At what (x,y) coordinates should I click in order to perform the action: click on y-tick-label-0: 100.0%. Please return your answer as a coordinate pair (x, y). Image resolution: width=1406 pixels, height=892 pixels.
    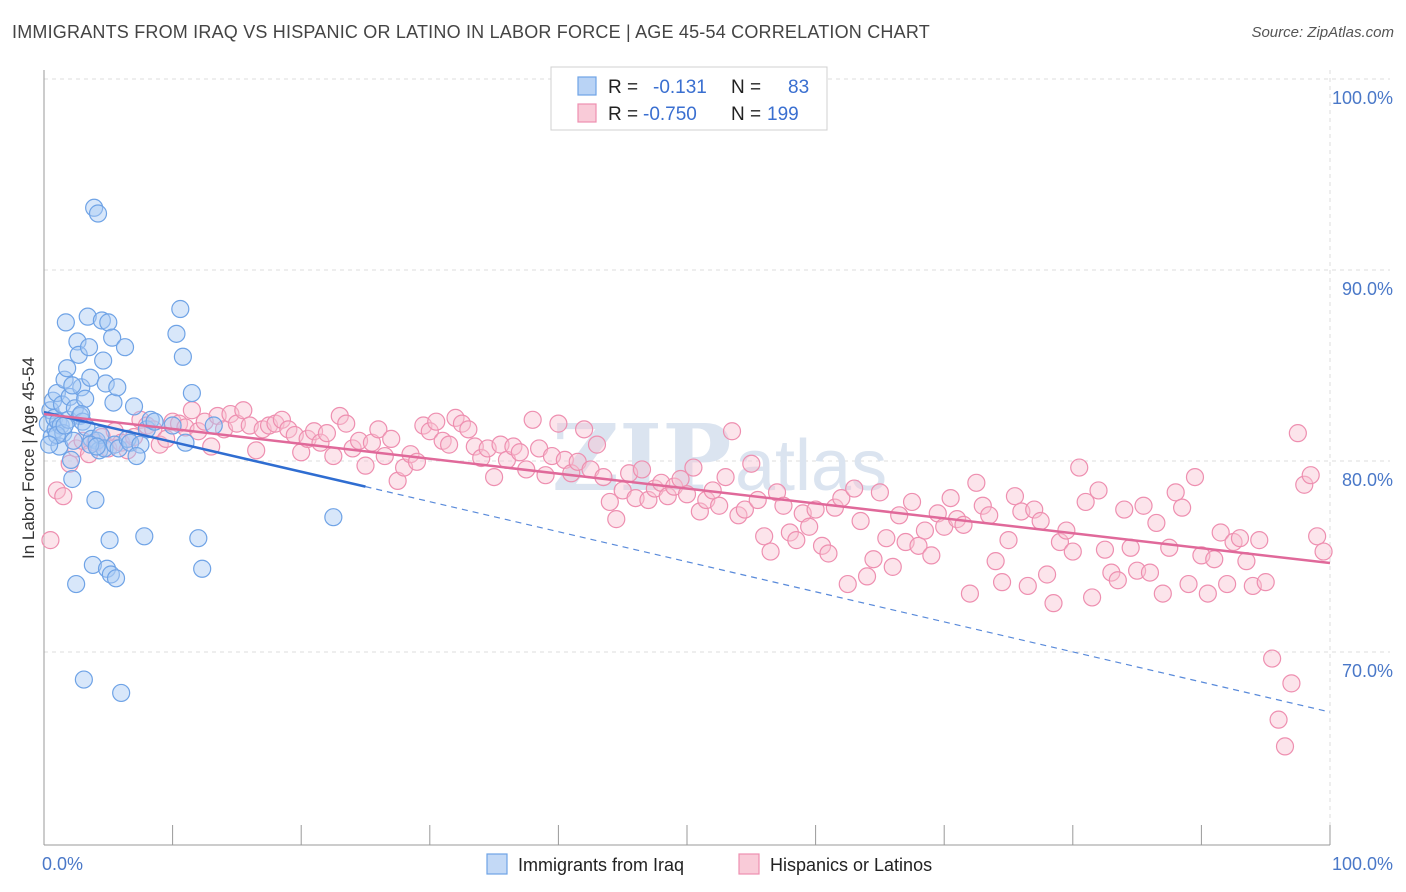
    Looking at the image, I should click on (1362, 98).